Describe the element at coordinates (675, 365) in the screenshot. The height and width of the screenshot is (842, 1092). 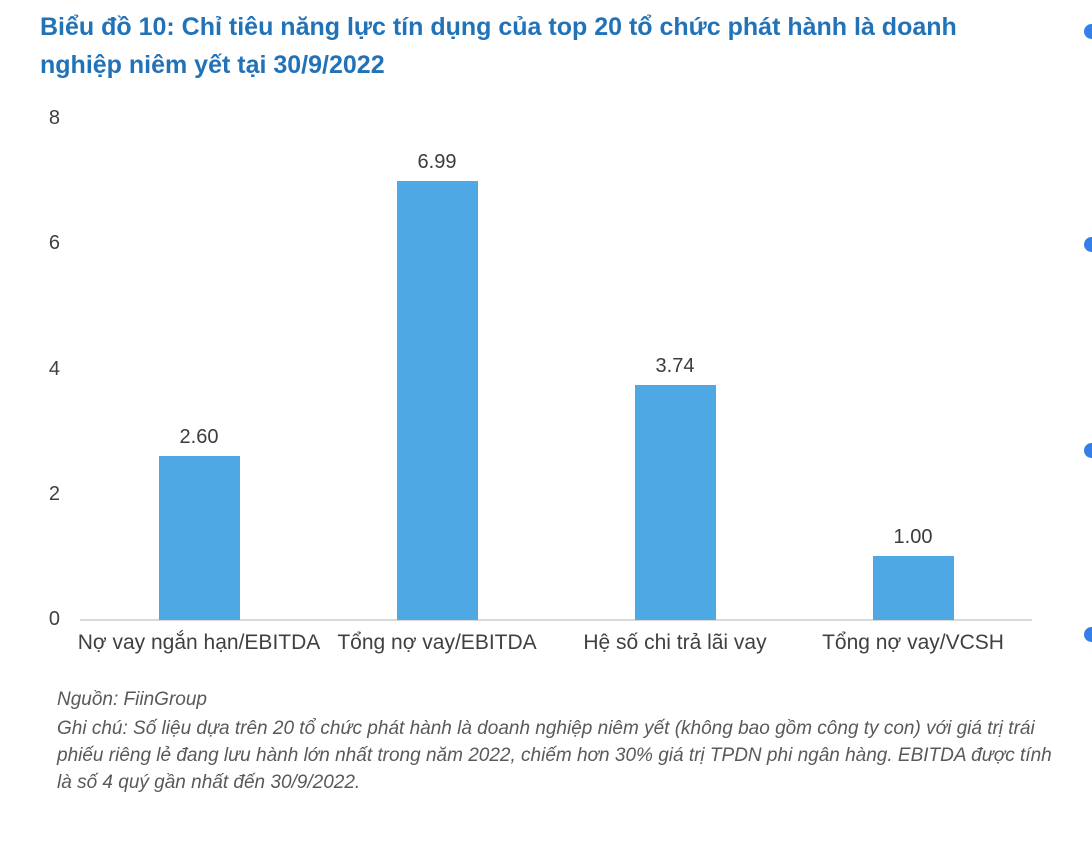
I see `bar-value-label: 3.74` at that location.